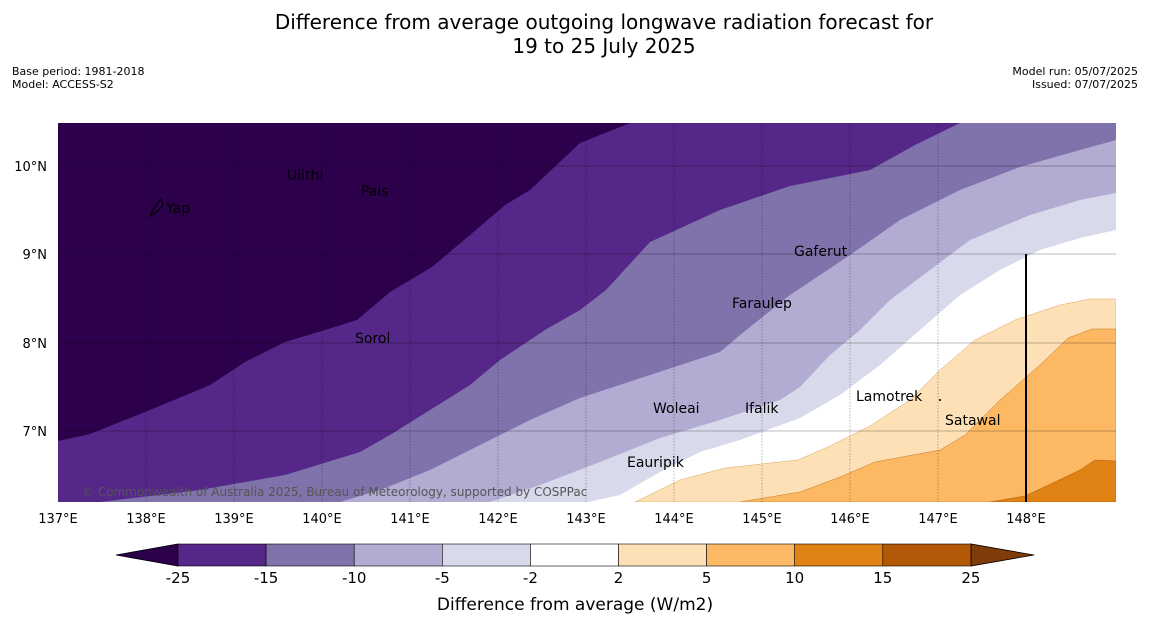 This screenshot has height=644, width=1150. What do you see at coordinates (676, 409) in the screenshot?
I see `place-woleai: Woleai` at bounding box center [676, 409].